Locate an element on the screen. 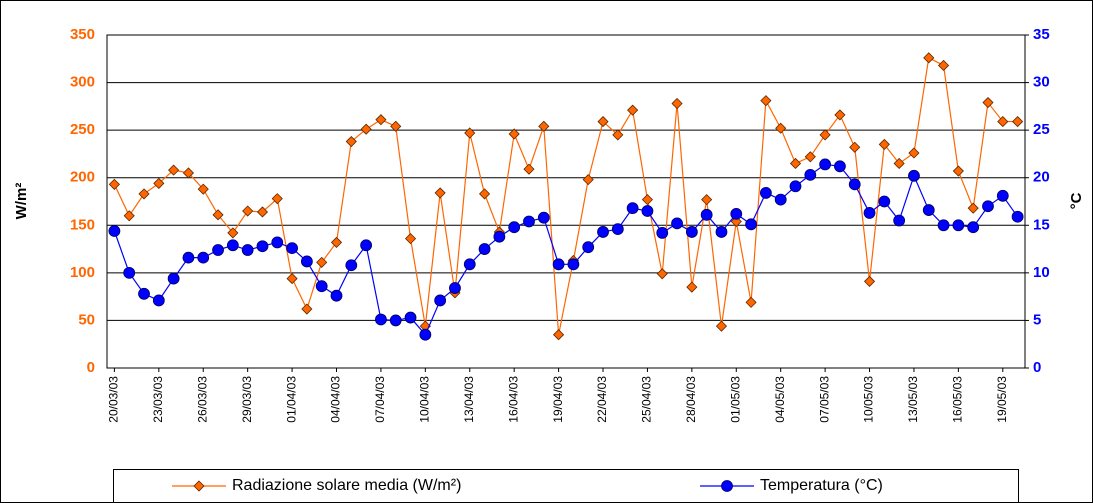 This screenshot has width=1093, height=503. y-tick-label: 250 is located at coordinates (82, 129).